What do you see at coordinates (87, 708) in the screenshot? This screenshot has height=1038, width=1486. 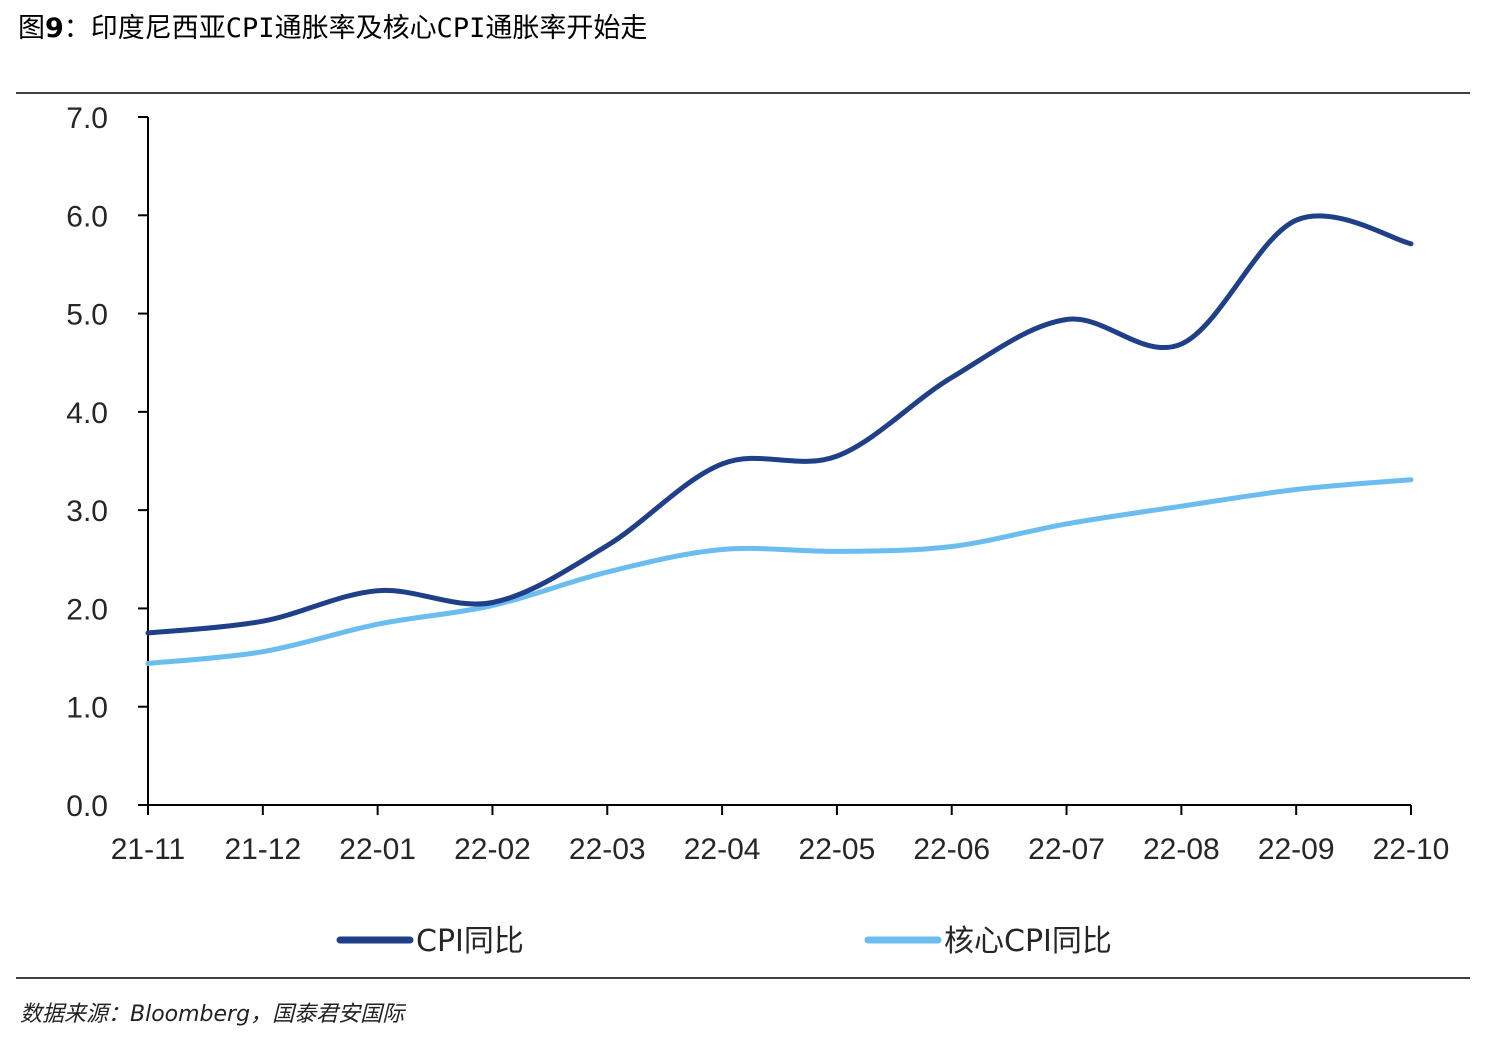 I see `y-tick-label: 1.0` at bounding box center [87, 708].